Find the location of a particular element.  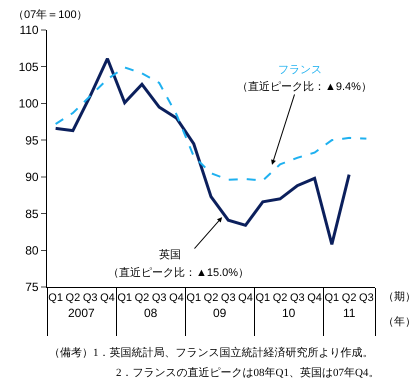

y-tick-label: 85 is located at coordinates (32, 213).